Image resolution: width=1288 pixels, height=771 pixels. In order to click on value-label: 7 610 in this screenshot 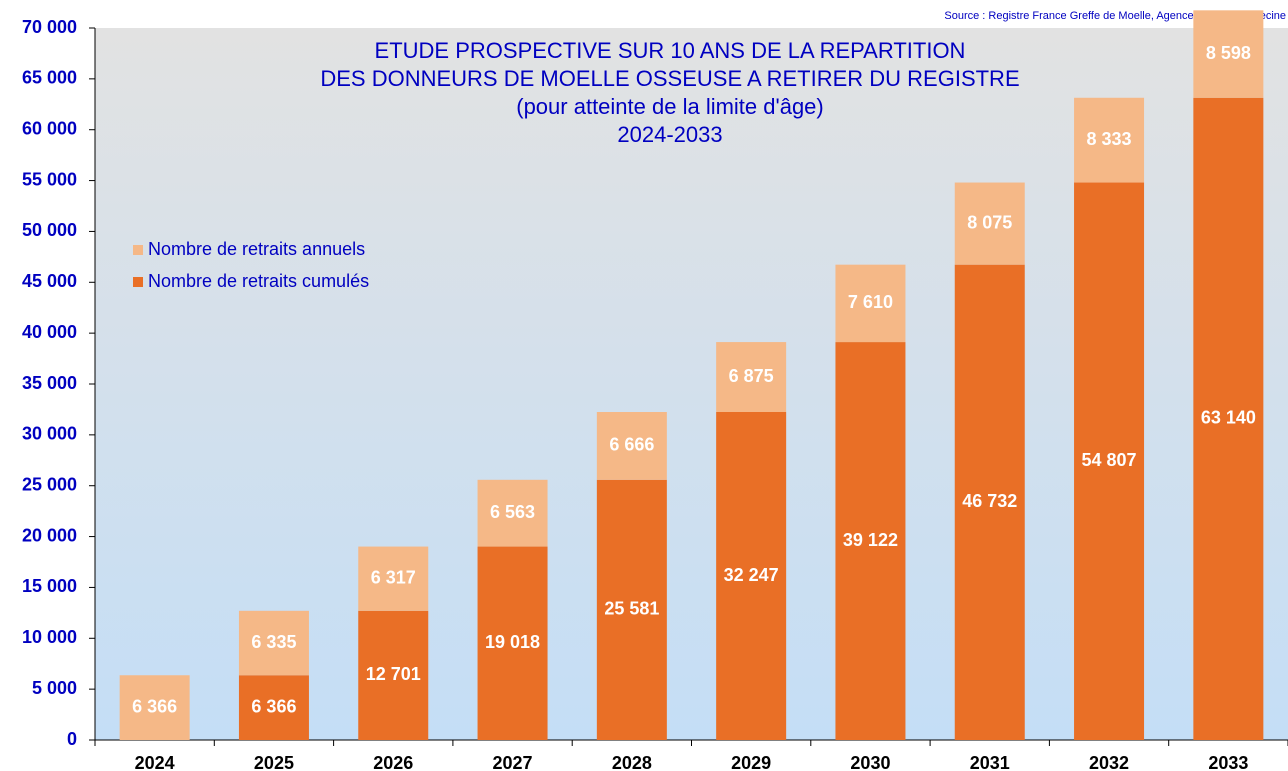, I will do `click(870, 302)`.